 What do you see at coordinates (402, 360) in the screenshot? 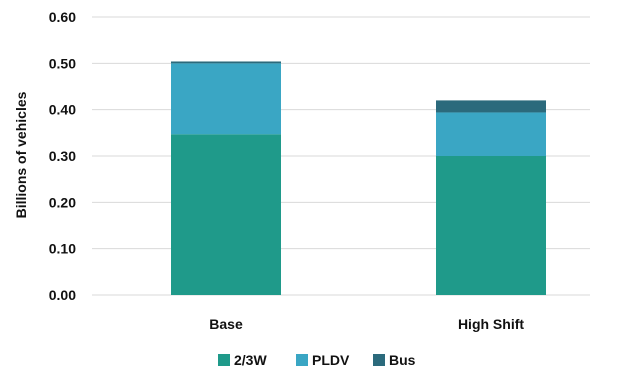
I see `legend-label: Bus` at bounding box center [402, 360].